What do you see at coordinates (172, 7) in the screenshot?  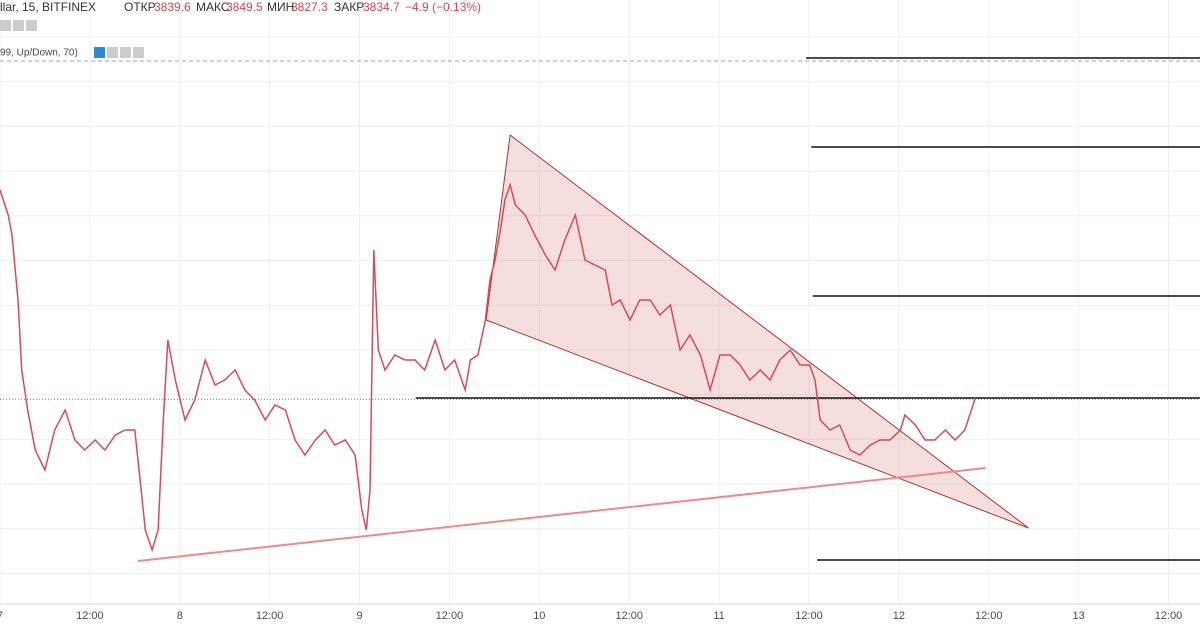 I see `open-value: 3839.6` at bounding box center [172, 7].